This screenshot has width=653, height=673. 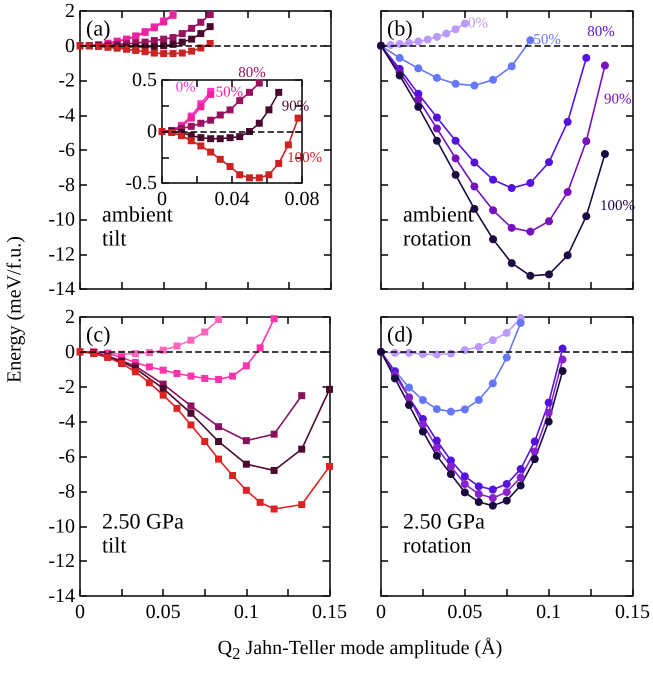 What do you see at coordinates (114, 238) in the screenshot?
I see `annotation: tilt` at bounding box center [114, 238].